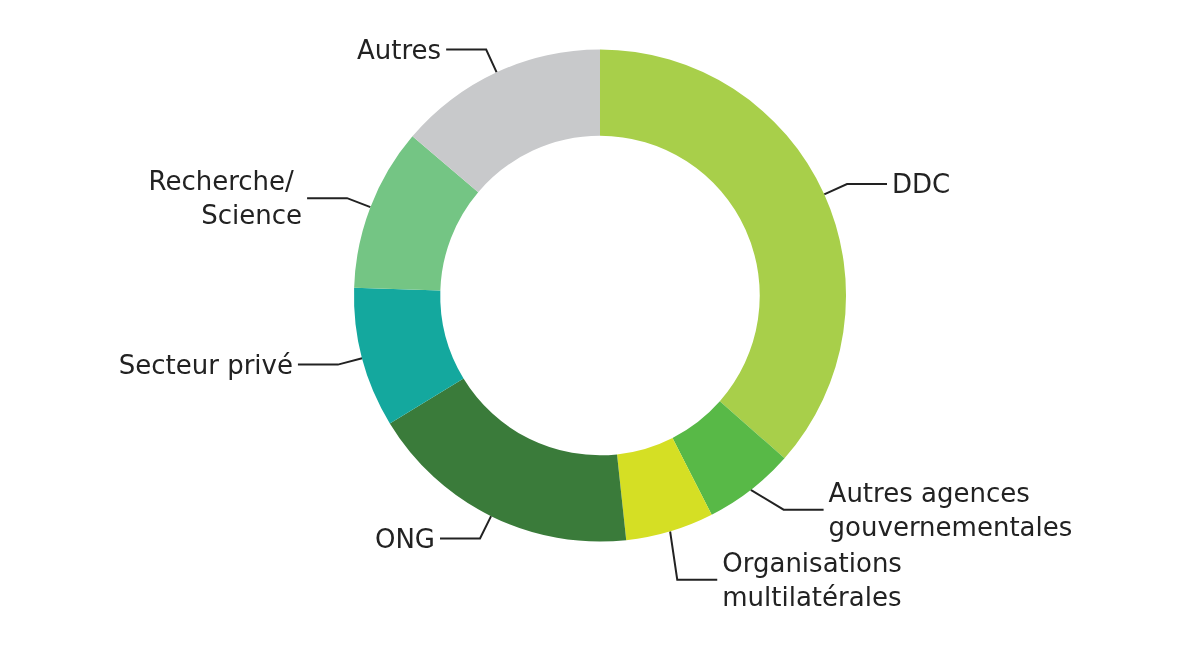 The height and width of the screenshot is (655, 1200). I want to click on slice-label: Autres agences gouvernementales, so click(950, 509).